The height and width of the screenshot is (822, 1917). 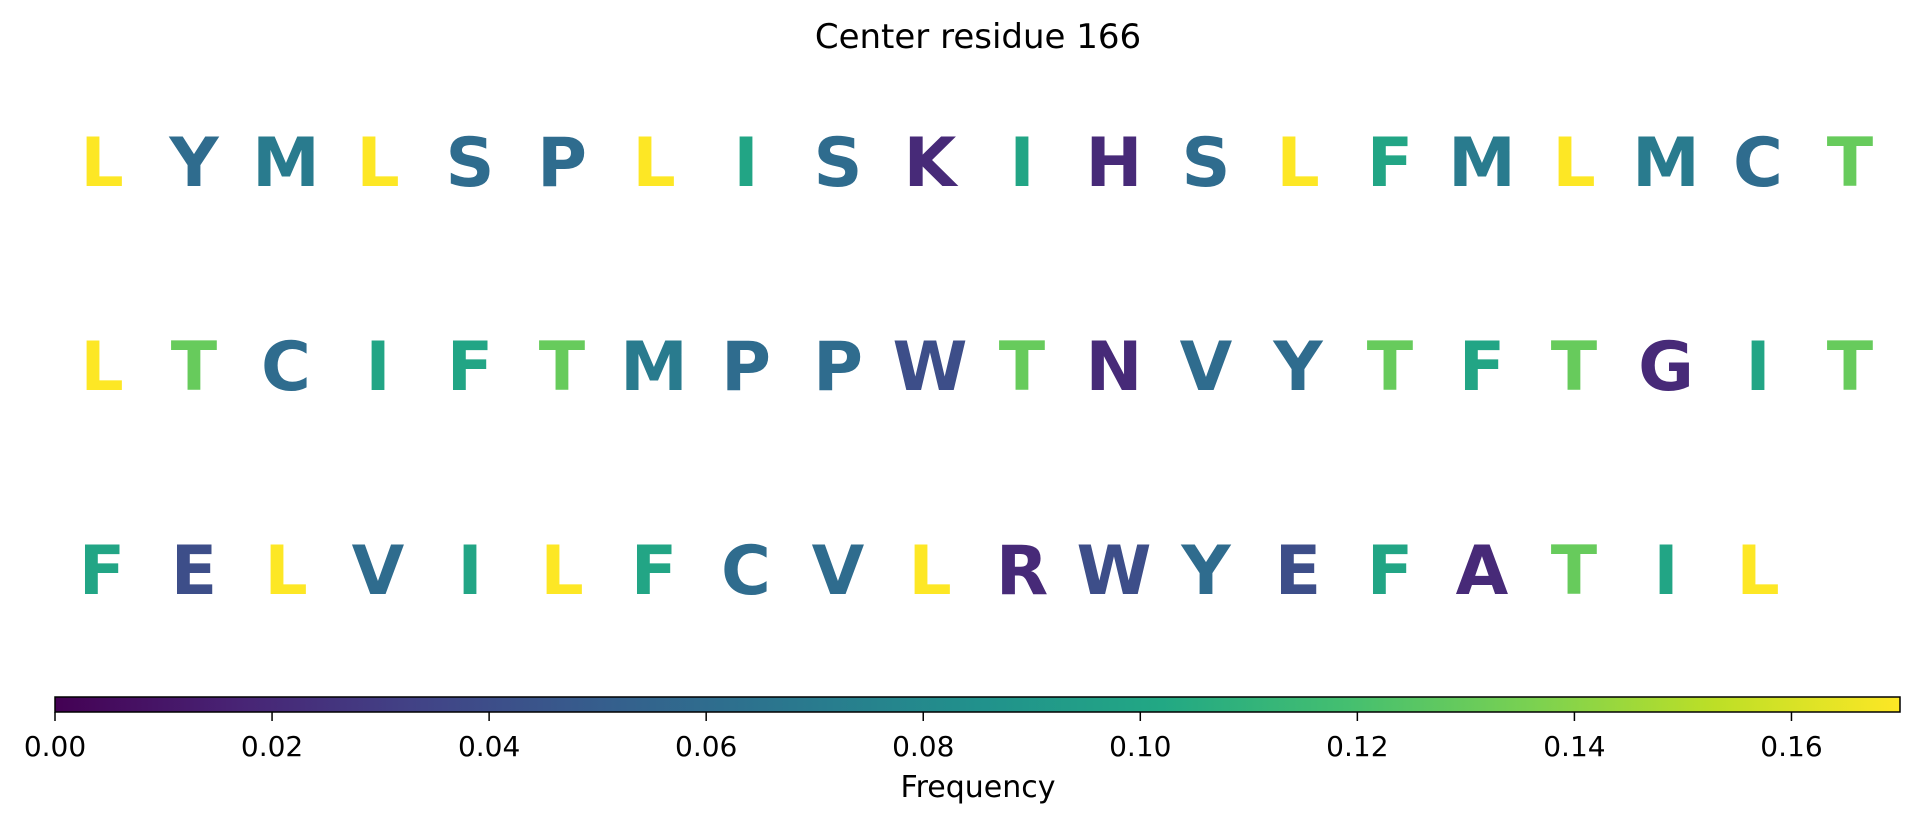 I want to click on colorbar-tick-label: 0.12, so click(x=1357, y=746).